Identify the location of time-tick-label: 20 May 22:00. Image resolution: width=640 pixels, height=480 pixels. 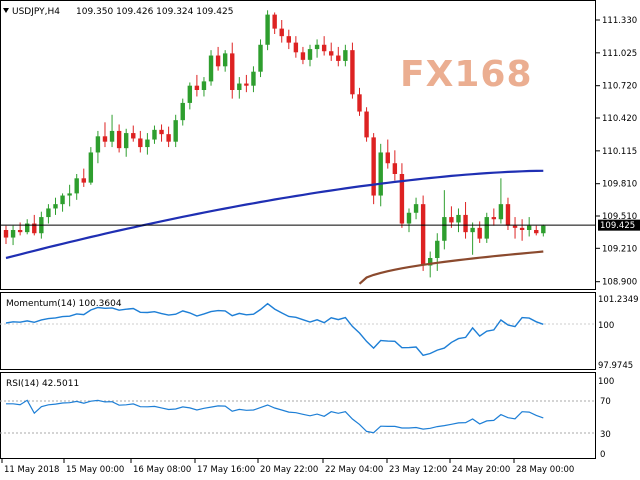
(289, 470).